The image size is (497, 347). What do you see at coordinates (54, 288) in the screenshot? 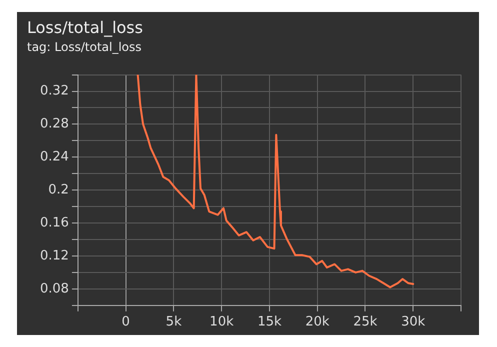
I see `y-tick-label: 0.08` at bounding box center [54, 288].